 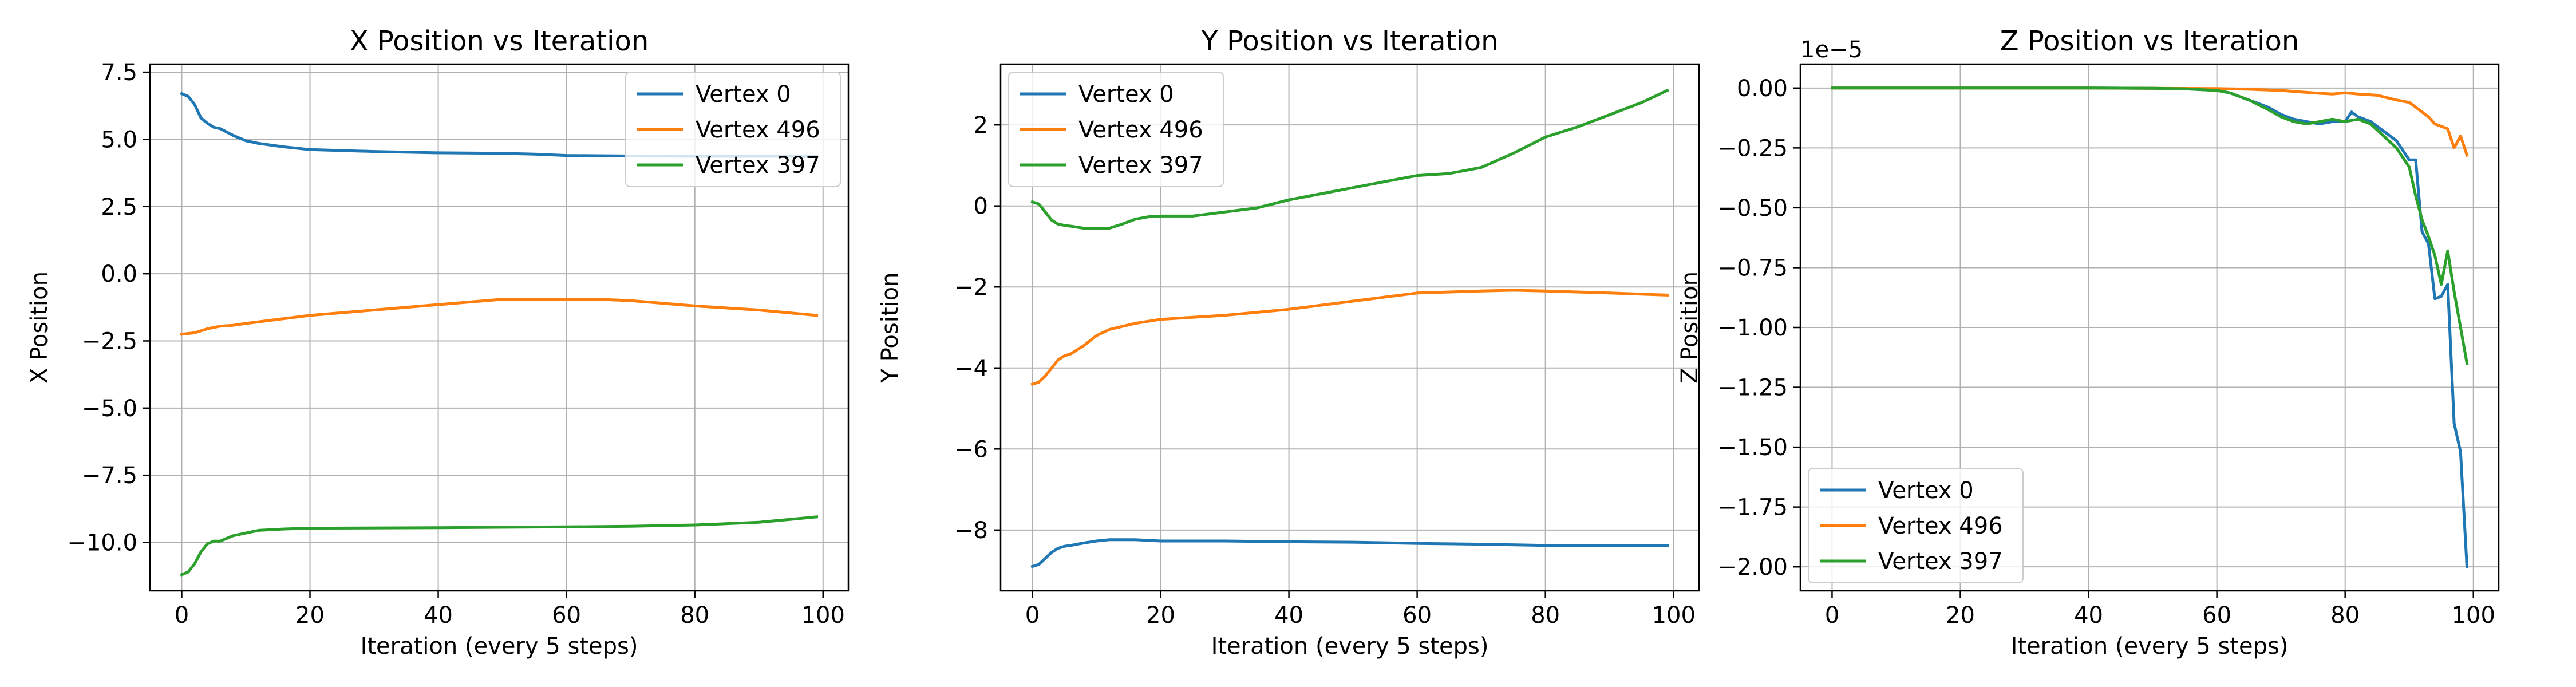 What do you see at coordinates (119, 73) in the screenshot?
I see `y-tick-label: 7.5` at bounding box center [119, 73].